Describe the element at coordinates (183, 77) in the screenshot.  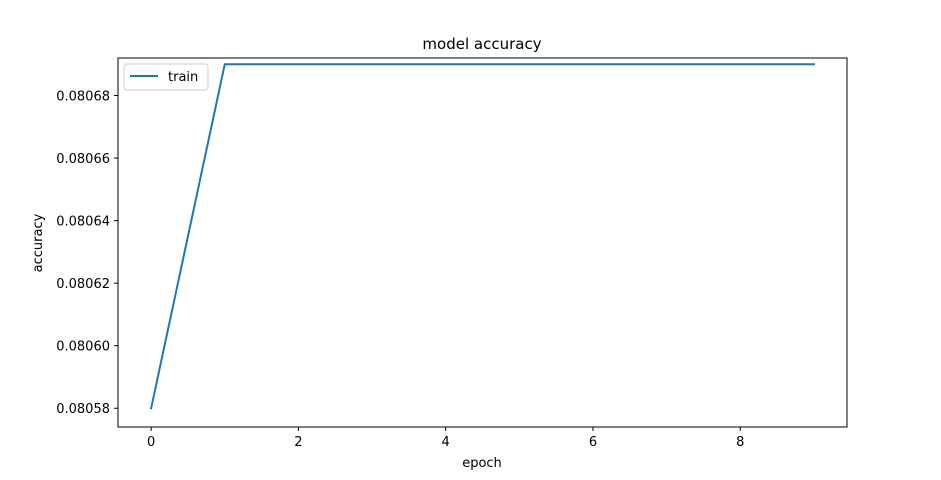
I see `legend-label: train` at that location.